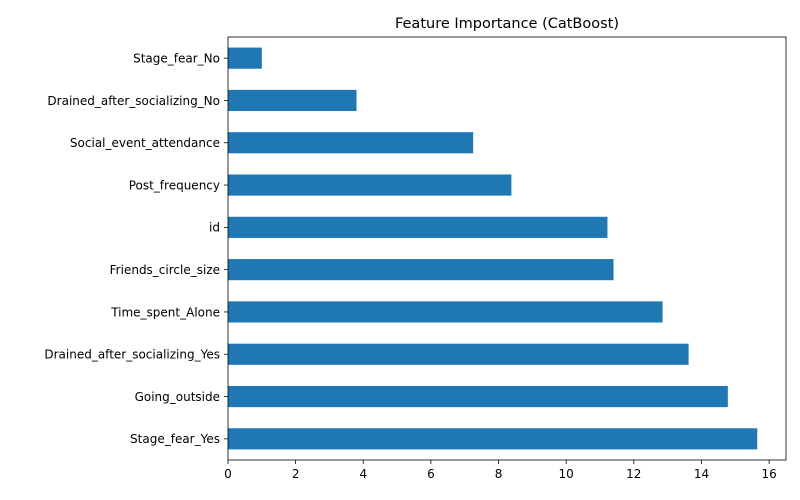 The width and height of the screenshot is (800, 500). Describe the element at coordinates (165, 312) in the screenshot. I see `y-tick-label: Time_spent_Alone` at that location.